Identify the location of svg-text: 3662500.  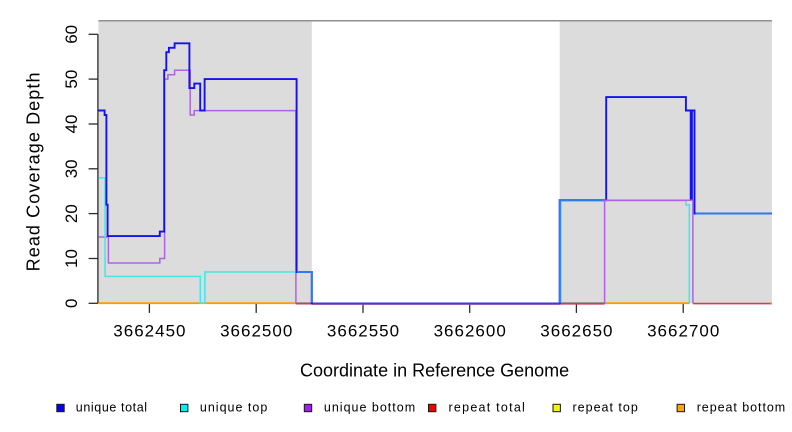
(256, 331).